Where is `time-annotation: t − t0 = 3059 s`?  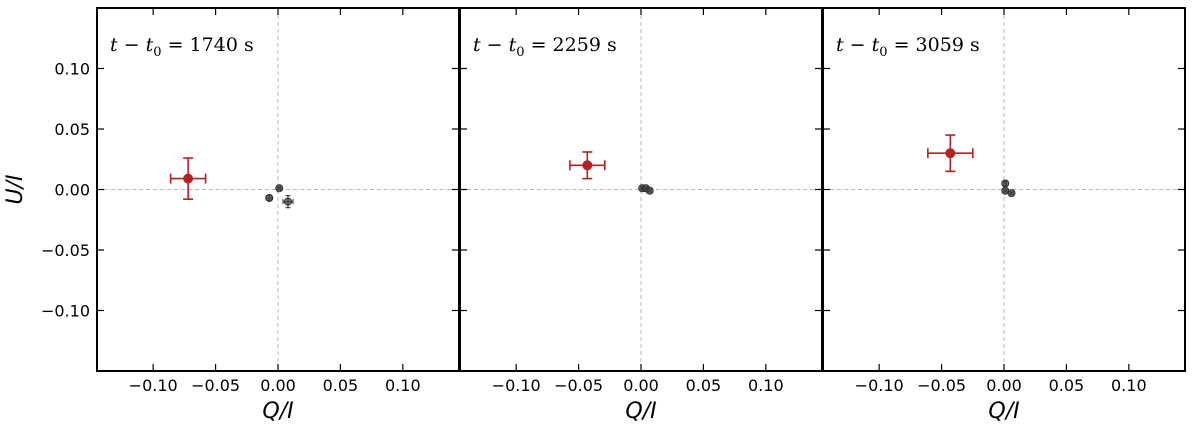 time-annotation: t − t0 = 3059 s is located at coordinates (908, 47).